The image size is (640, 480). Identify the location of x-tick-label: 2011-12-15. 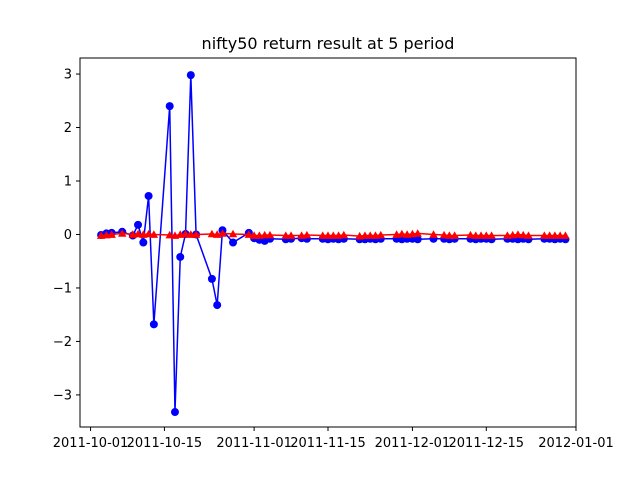
(487, 443).